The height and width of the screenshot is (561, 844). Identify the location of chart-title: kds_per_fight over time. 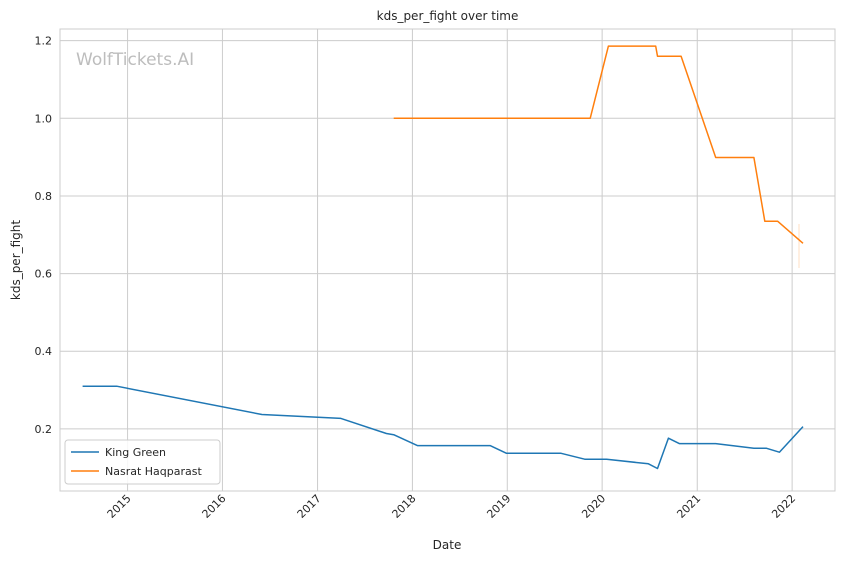
(448, 16).